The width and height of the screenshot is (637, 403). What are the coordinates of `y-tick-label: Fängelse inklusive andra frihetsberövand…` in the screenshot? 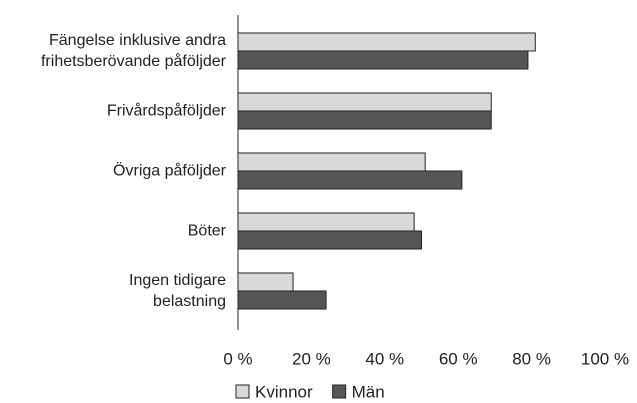 It's located at (133, 51).